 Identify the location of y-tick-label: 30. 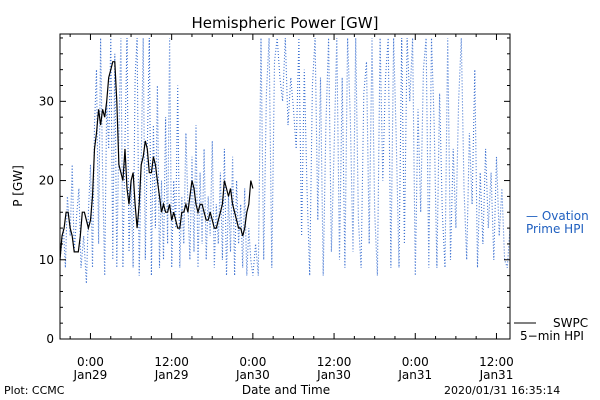
(46, 101).